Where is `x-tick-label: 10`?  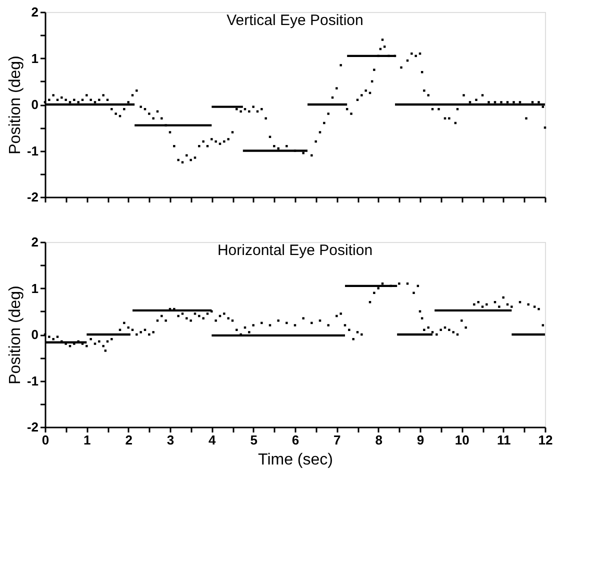 x-tick-label: 10 is located at coordinates (462, 440).